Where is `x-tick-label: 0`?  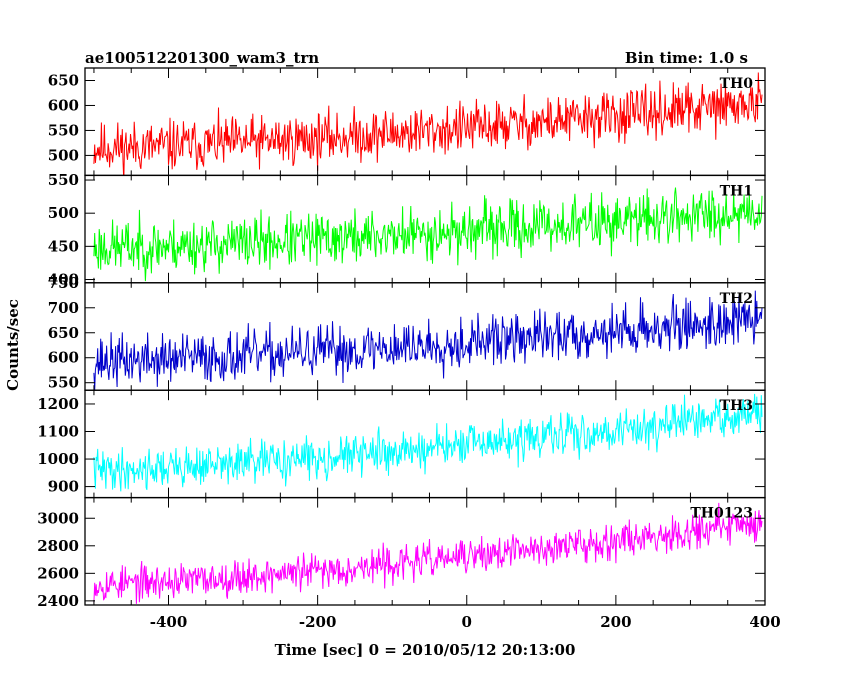
x-tick-label: 0 is located at coordinates (467, 622).